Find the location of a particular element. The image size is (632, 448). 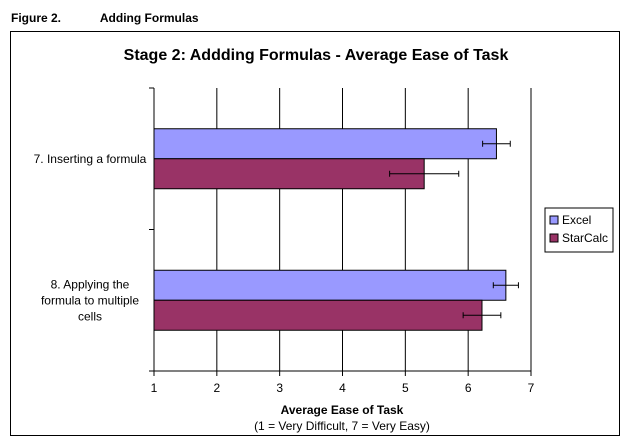

x-tick-label-4: 4 is located at coordinates (342, 388).